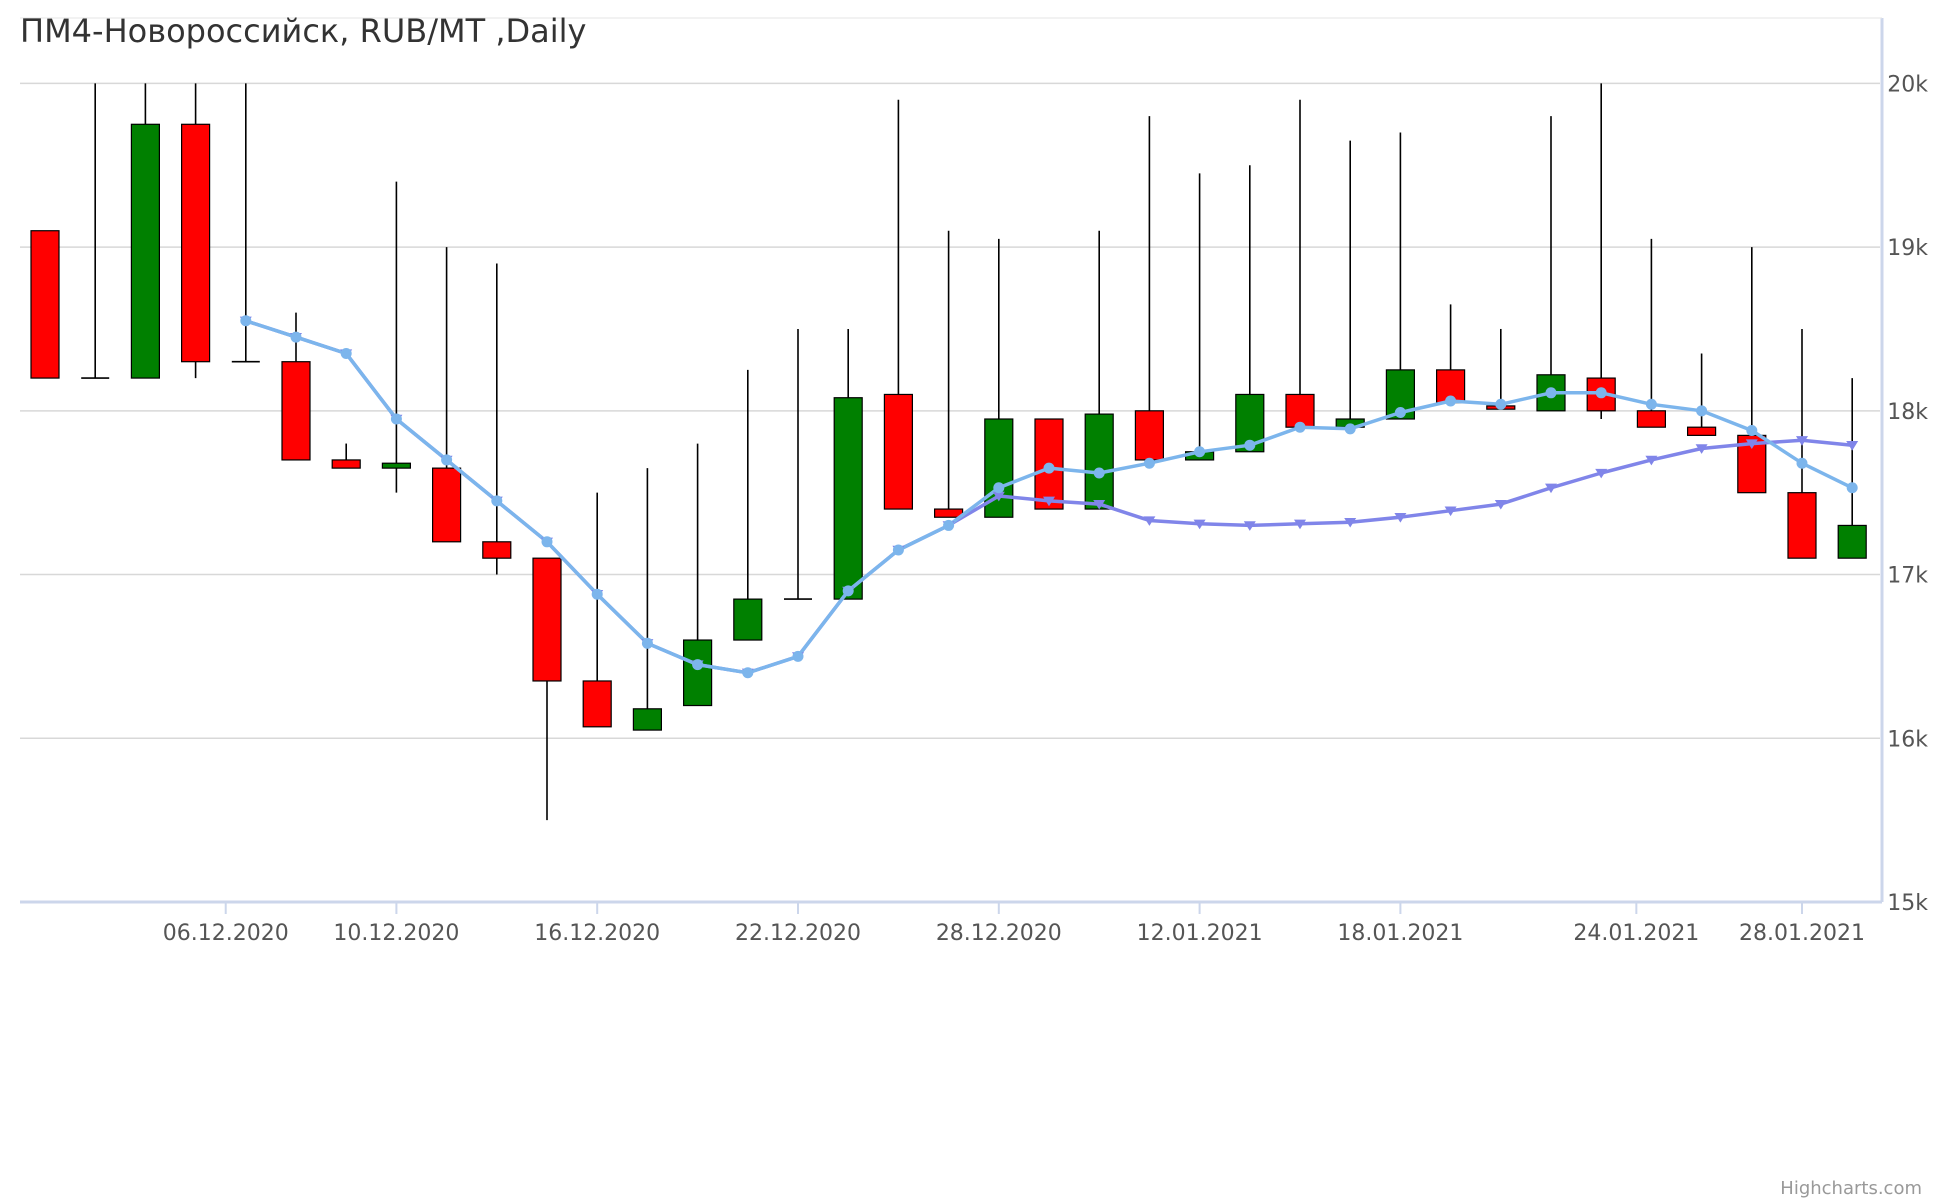 Image resolution: width=1940 pixels, height=1200 pixels. I want to click on highcharts-credits: Highcharts.com, so click(1851, 1188).